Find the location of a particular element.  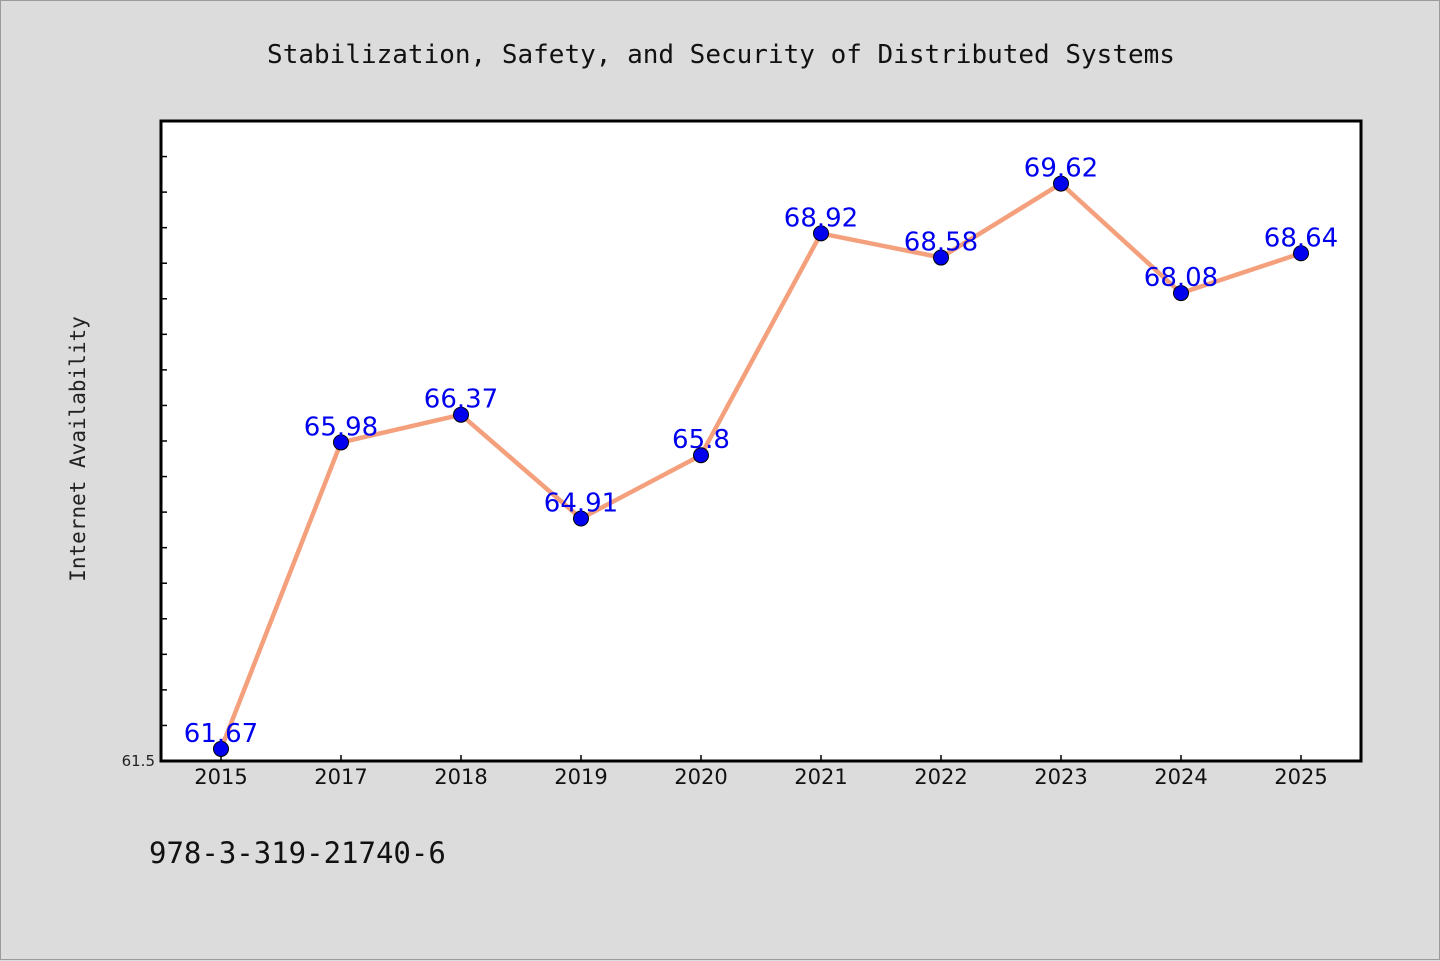

y-tick-label: 61.5 is located at coordinates (138, 761).